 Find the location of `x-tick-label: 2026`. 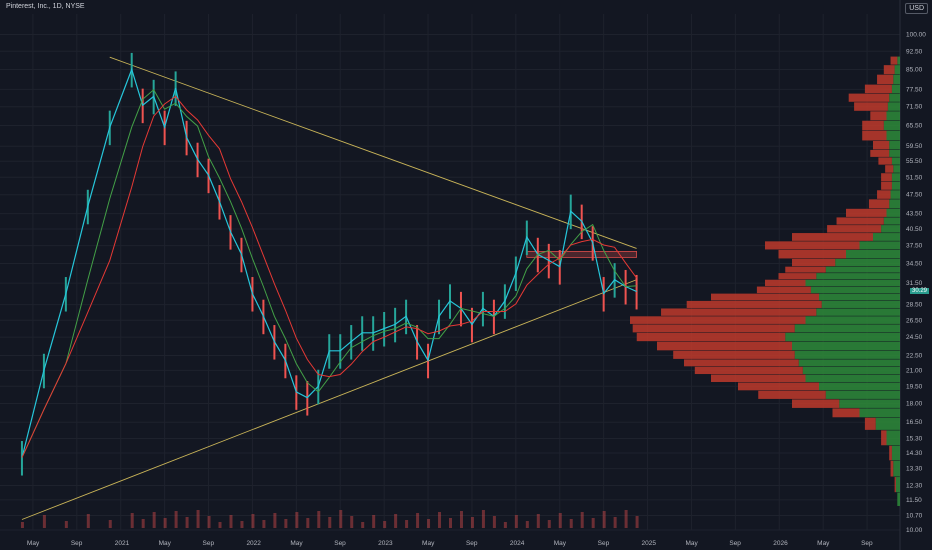

x-tick-label: 2026 is located at coordinates (780, 543).